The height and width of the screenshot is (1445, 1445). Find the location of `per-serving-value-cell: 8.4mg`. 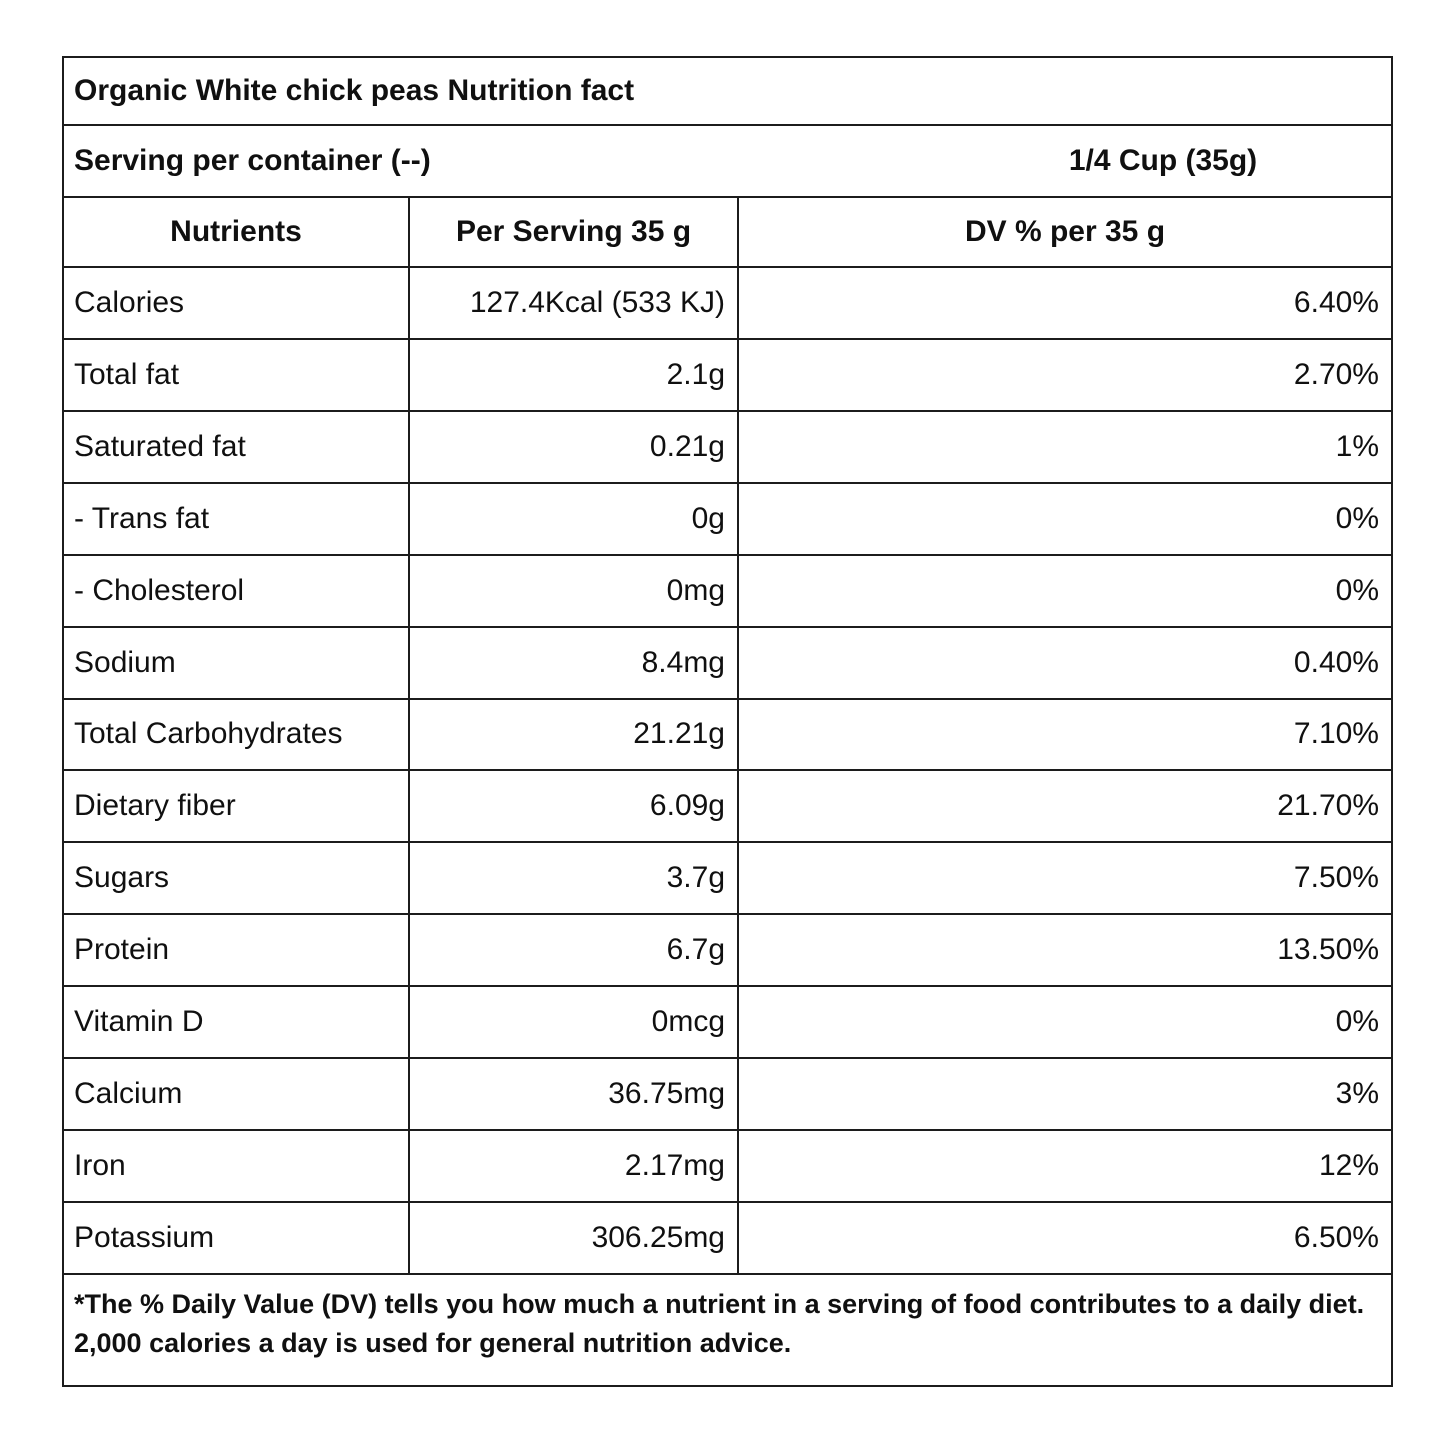

per-serving-value-cell: 8.4mg is located at coordinates (574, 662).